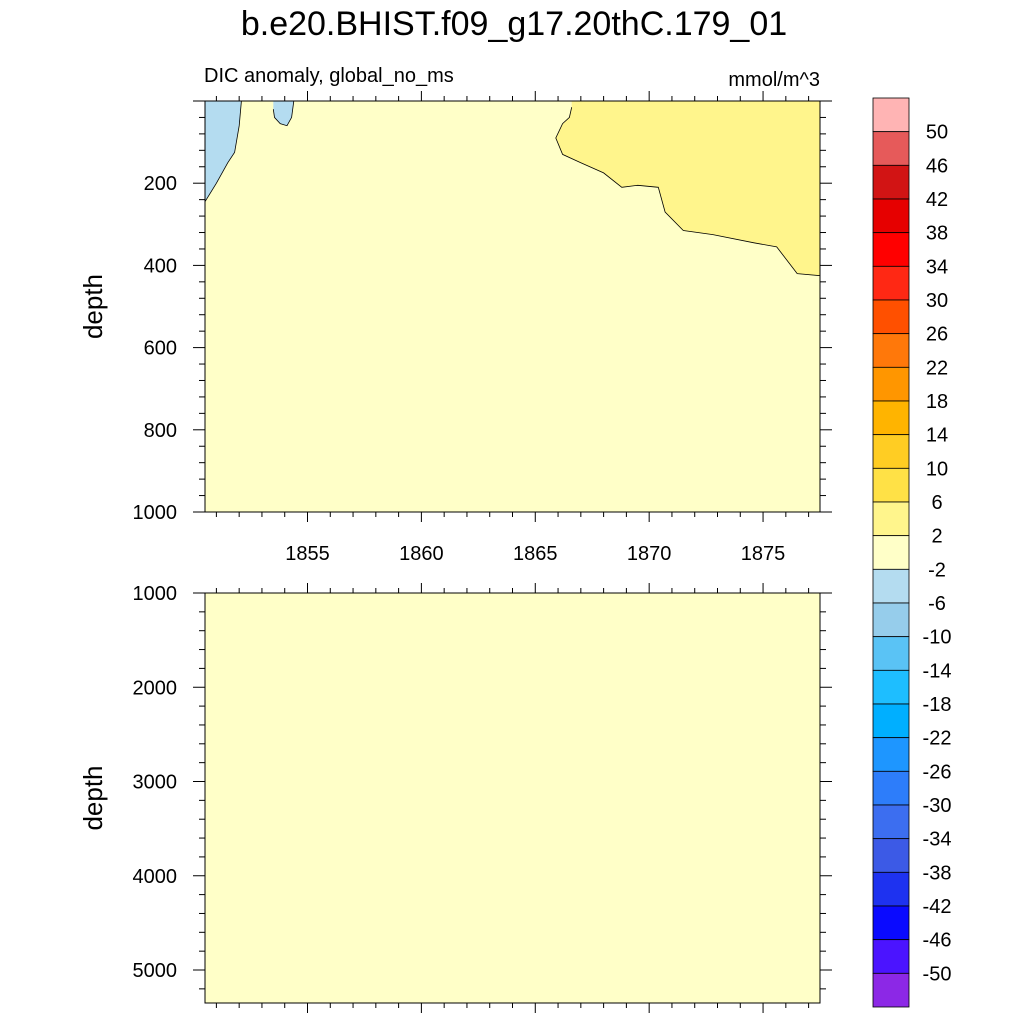 The height and width of the screenshot is (1024, 1024). I want to click on colorbar-label: 34, so click(937, 267).